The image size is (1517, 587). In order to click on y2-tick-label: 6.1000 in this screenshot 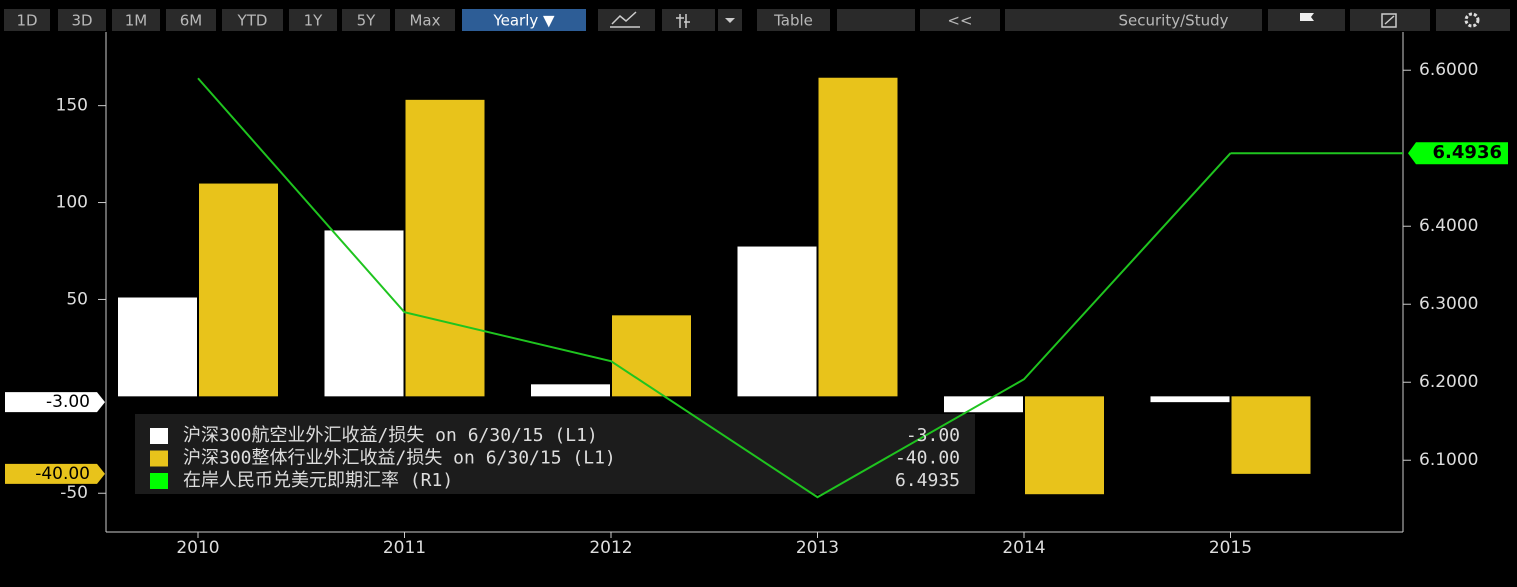, I will do `click(1448, 460)`.